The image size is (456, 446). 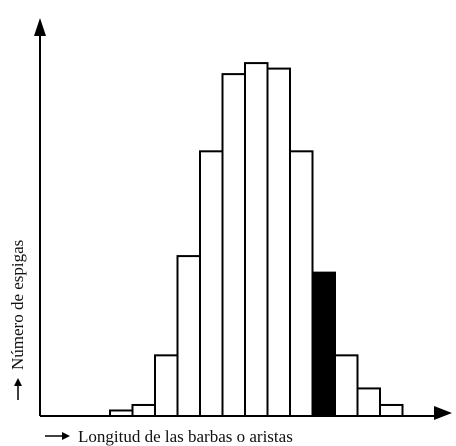 I want to click on y-axis-label-group: Número de espigas, so click(x=17, y=305).